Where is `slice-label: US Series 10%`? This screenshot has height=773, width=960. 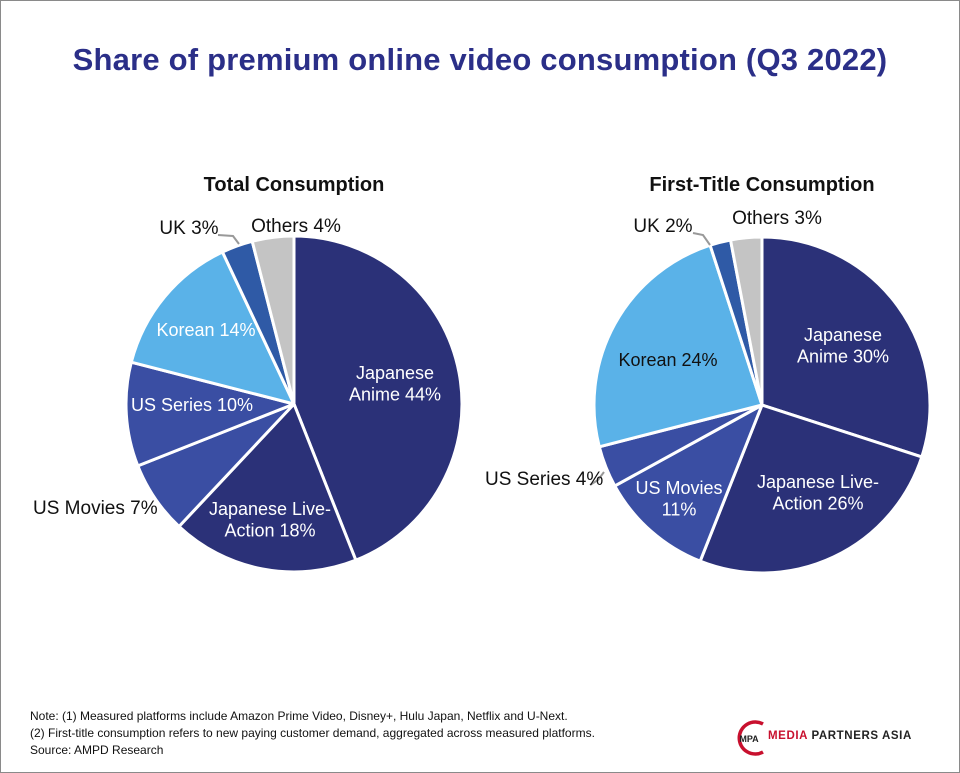 slice-label: US Series 10% is located at coordinates (192, 405).